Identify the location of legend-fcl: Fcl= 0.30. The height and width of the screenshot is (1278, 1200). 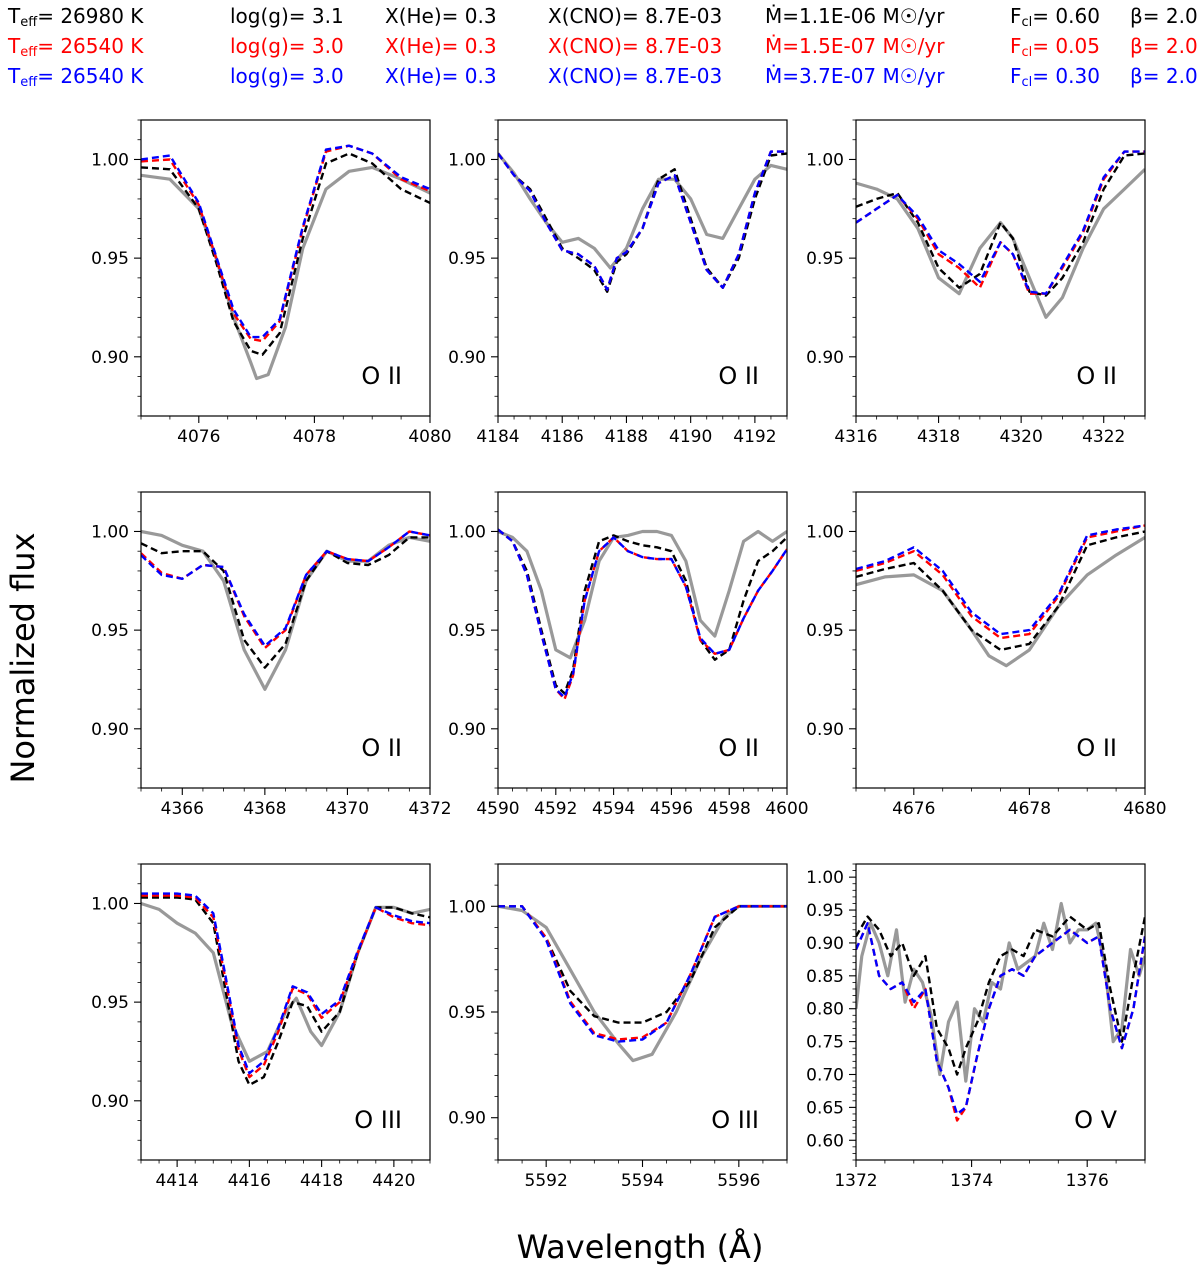
(1055, 77).